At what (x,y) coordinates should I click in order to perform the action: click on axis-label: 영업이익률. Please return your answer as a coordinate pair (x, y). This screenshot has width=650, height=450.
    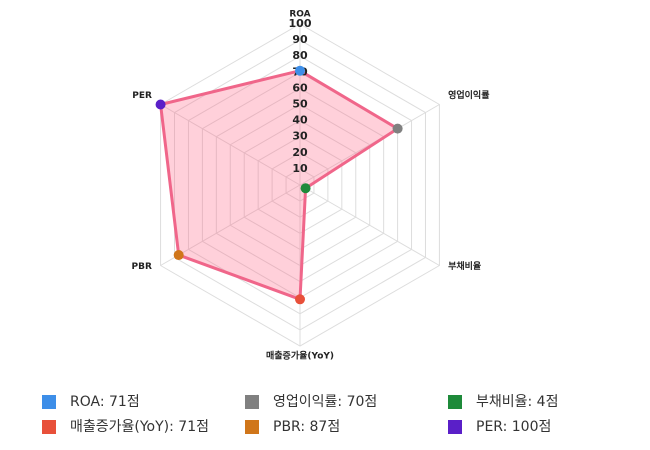
    Looking at the image, I should click on (468, 95).